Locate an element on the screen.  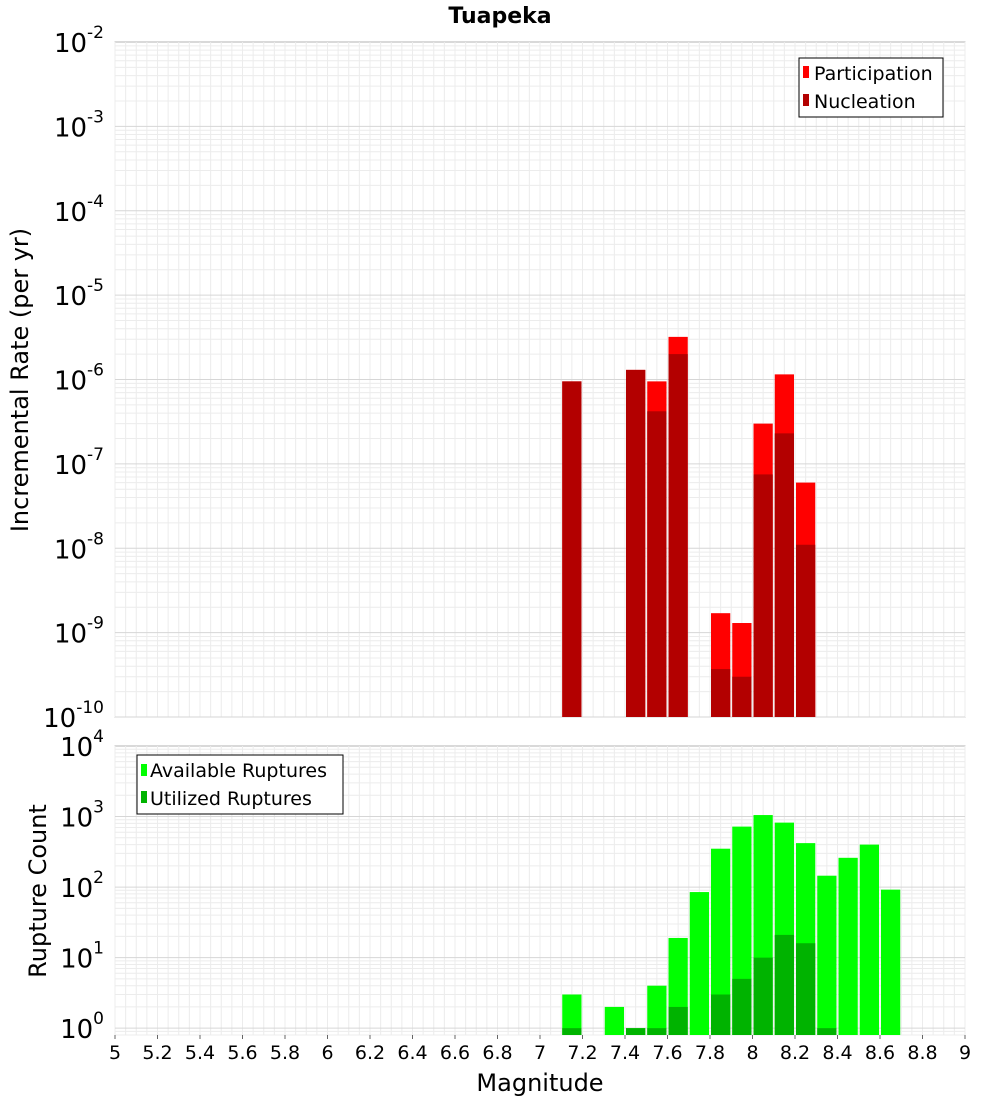
legend-swatch-nucleation is located at coordinates (806, 100).